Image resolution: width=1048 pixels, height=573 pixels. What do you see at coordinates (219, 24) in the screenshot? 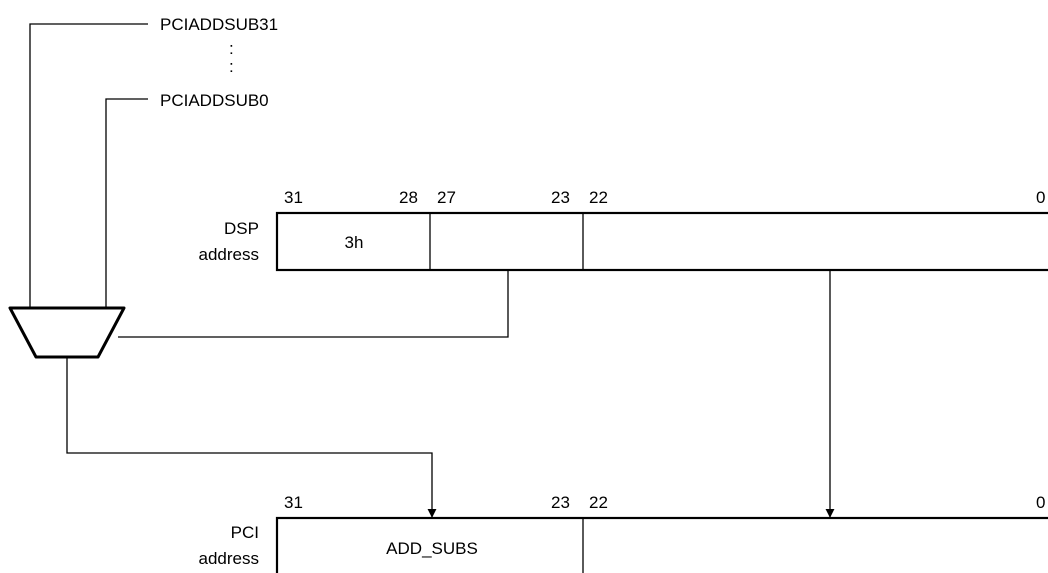
I see `mux-input-top-label: PCIADDSUB31` at bounding box center [219, 24].